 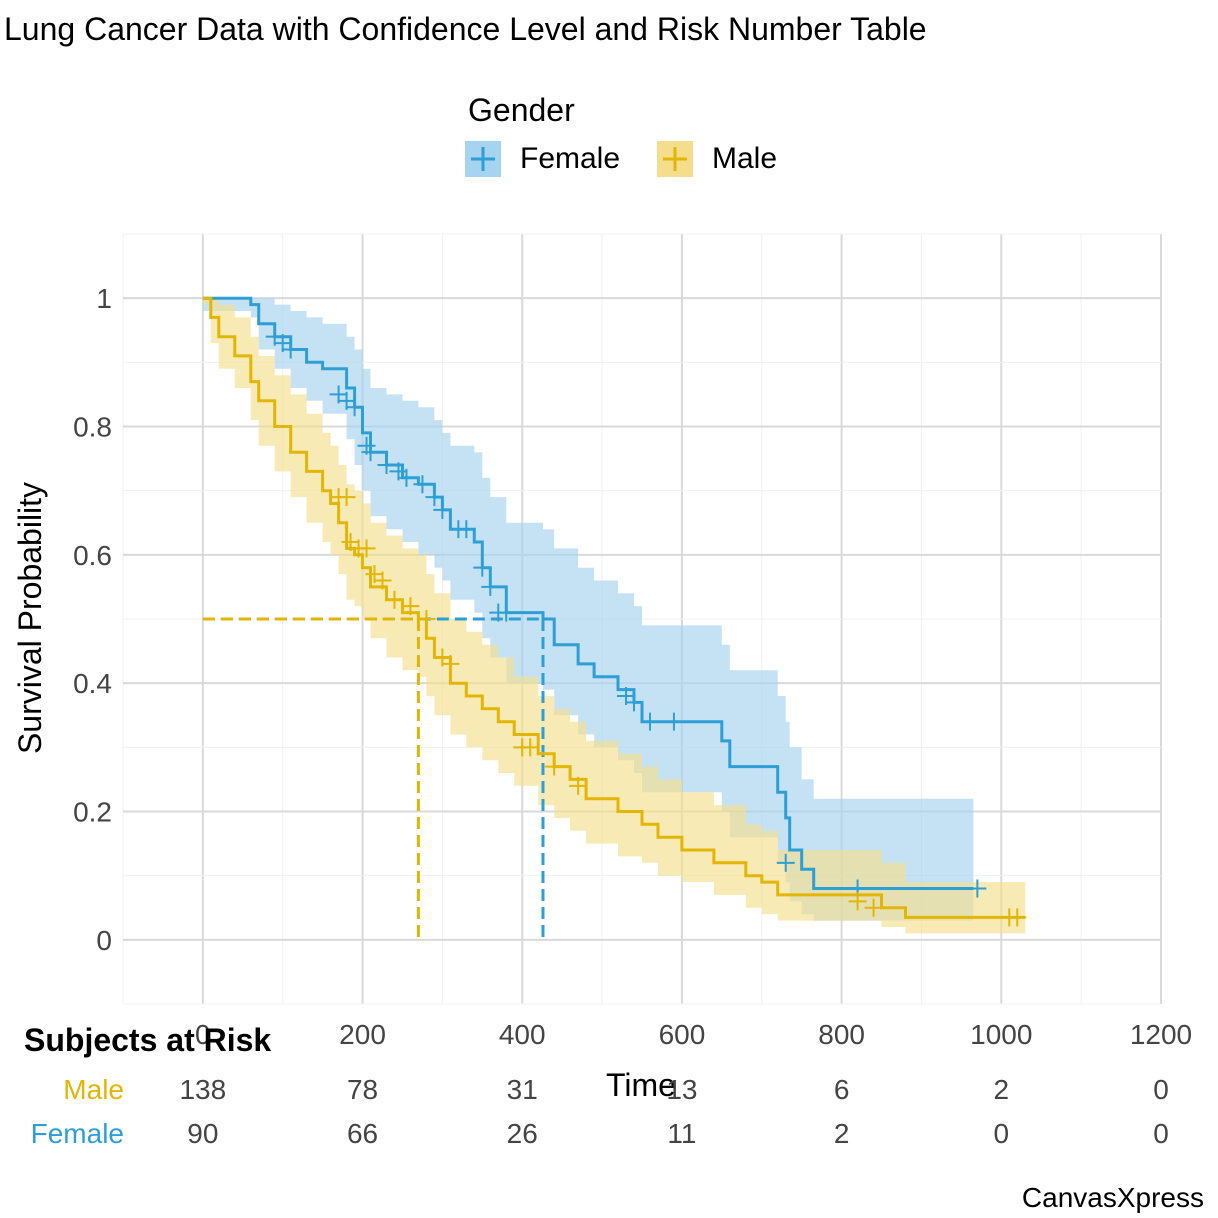 I want to click on y-tick-label: 1, so click(x=104, y=298).